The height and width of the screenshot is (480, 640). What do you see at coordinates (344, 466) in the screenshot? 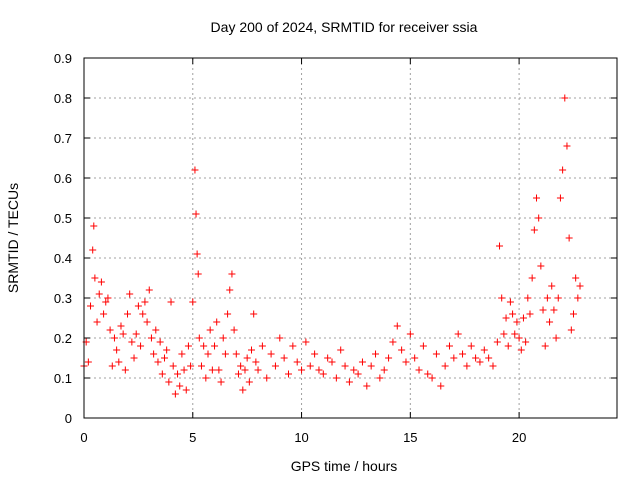
I see `x-axis-label: GPS time / hours` at bounding box center [344, 466].